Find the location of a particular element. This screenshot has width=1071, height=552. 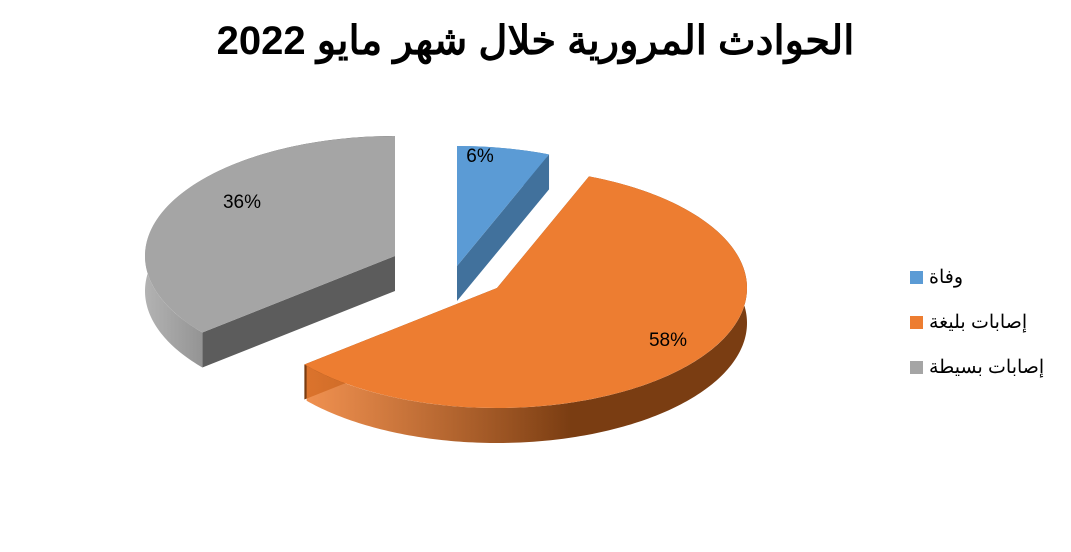

legend-item-0: وفاة is located at coordinates (977, 277).